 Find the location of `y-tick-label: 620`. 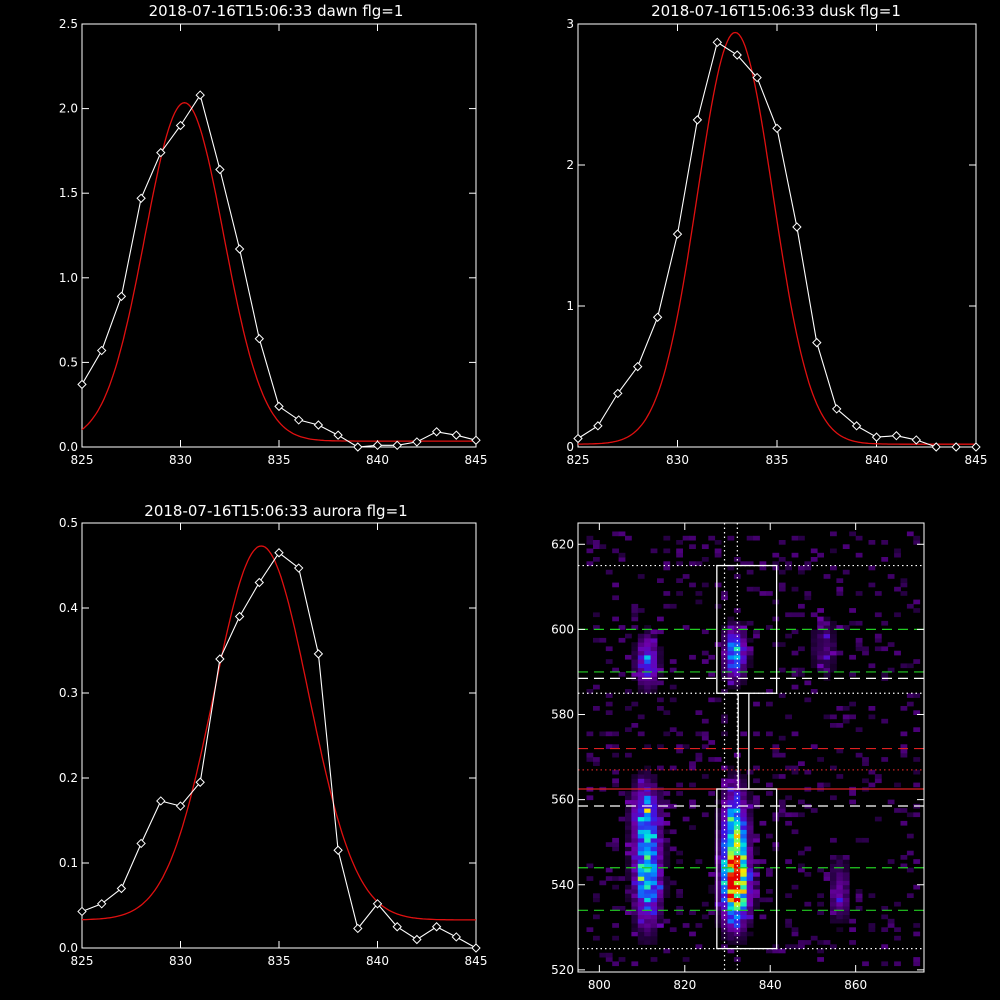

y-tick-label: 620 is located at coordinates (562, 544).